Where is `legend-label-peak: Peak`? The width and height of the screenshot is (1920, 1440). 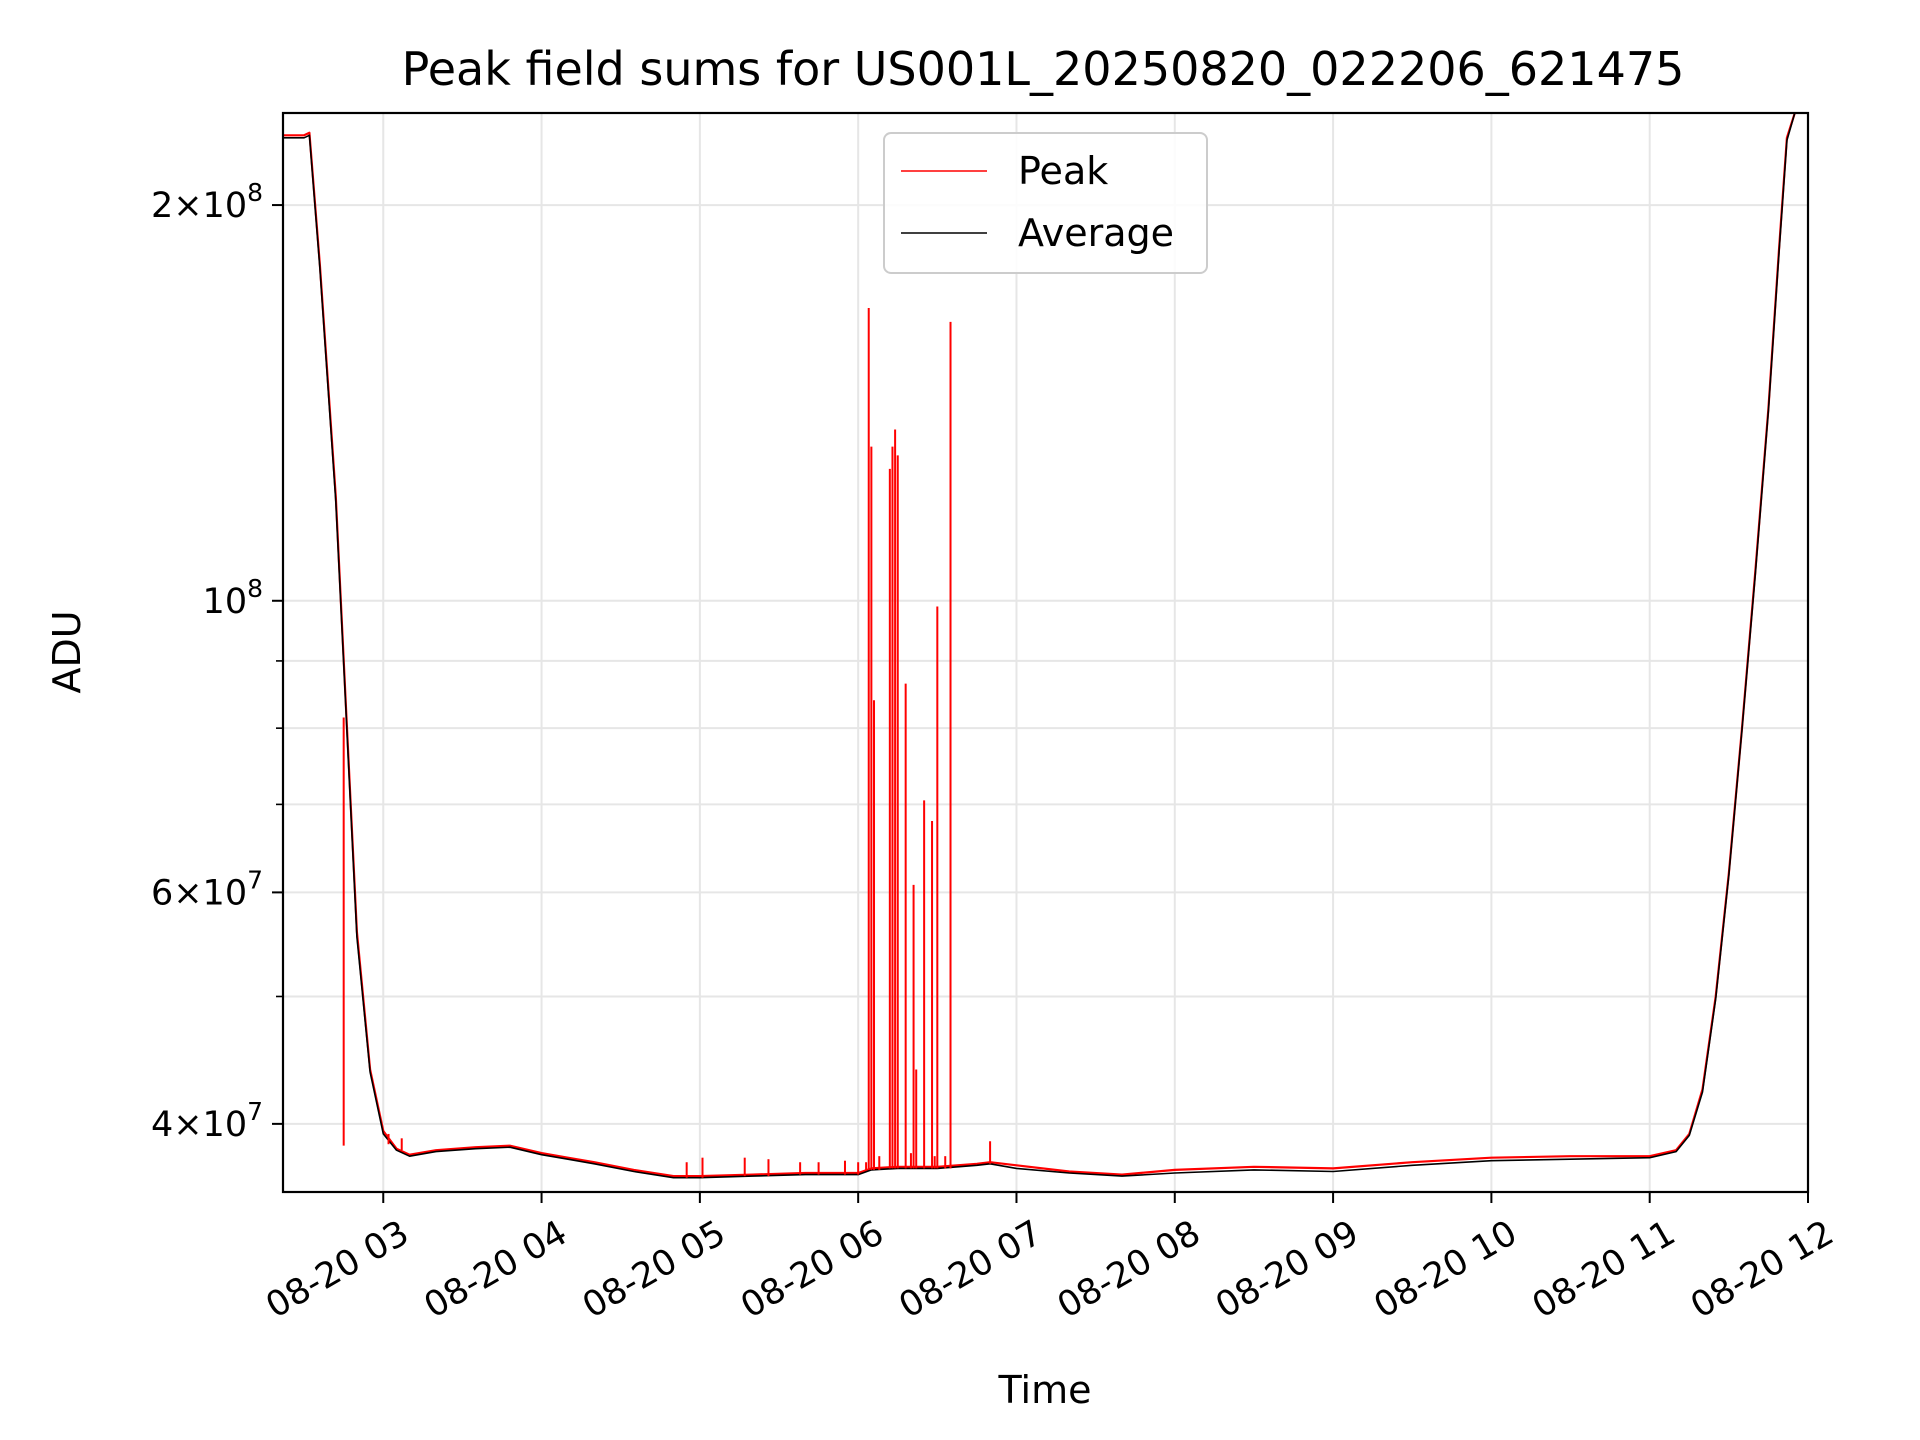 legend-label-peak: Peak is located at coordinates (1063, 171).